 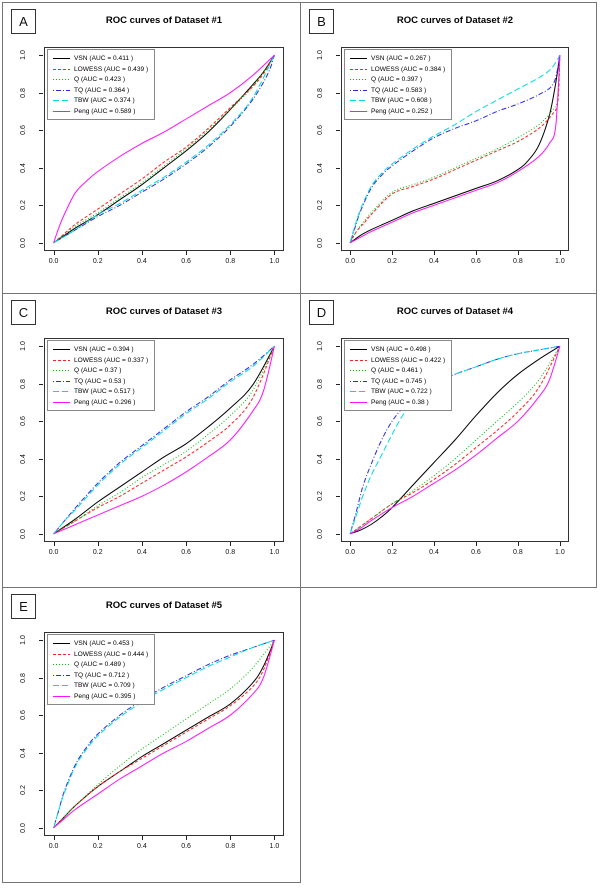 What do you see at coordinates (397, 69) in the screenshot?
I see `legend-entry-lowess: LOWESS (AUC = 0.384 )` at bounding box center [397, 69].